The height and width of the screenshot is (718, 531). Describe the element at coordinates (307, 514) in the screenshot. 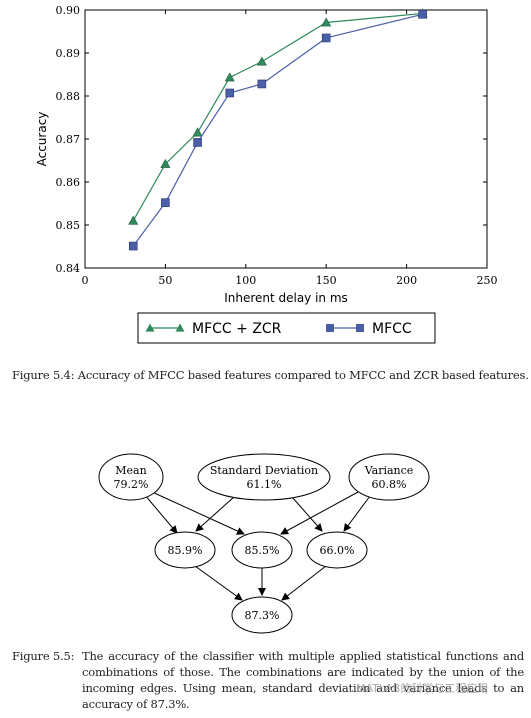

I see `edge-std-c3` at that location.